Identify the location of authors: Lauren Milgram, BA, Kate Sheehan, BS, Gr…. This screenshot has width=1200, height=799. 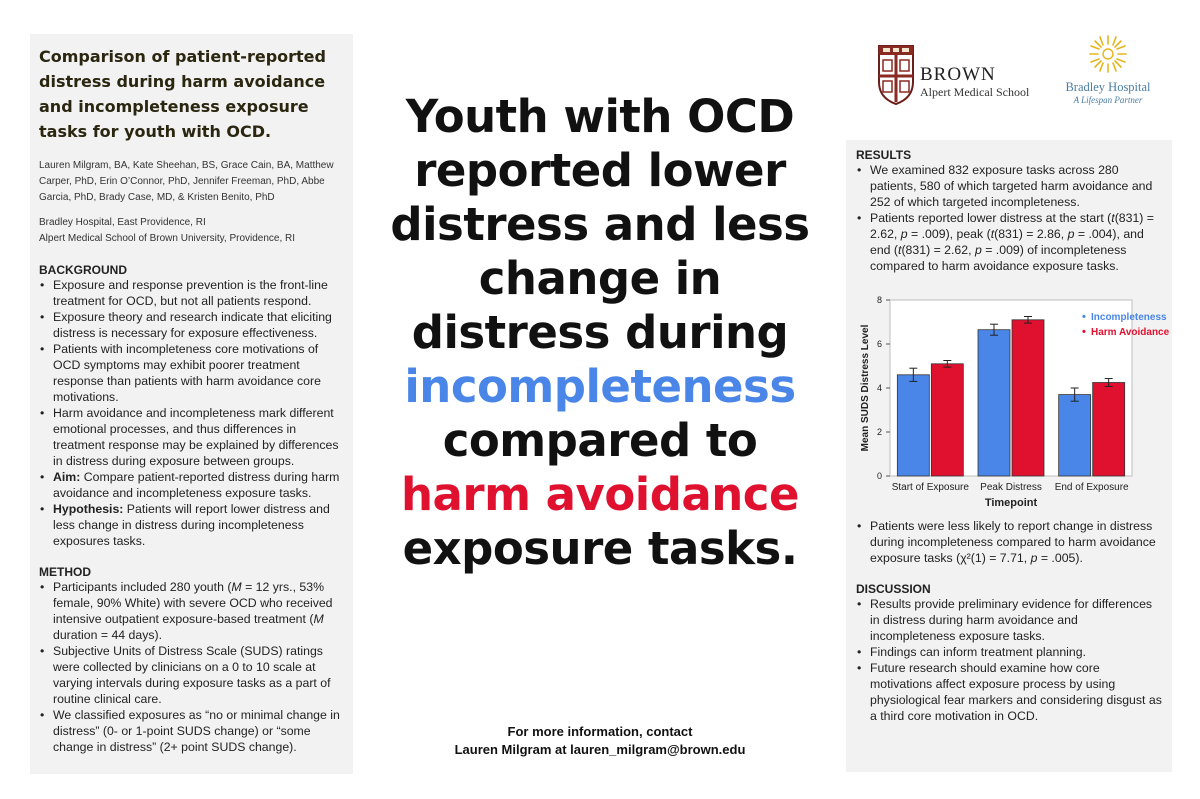
(186, 181).